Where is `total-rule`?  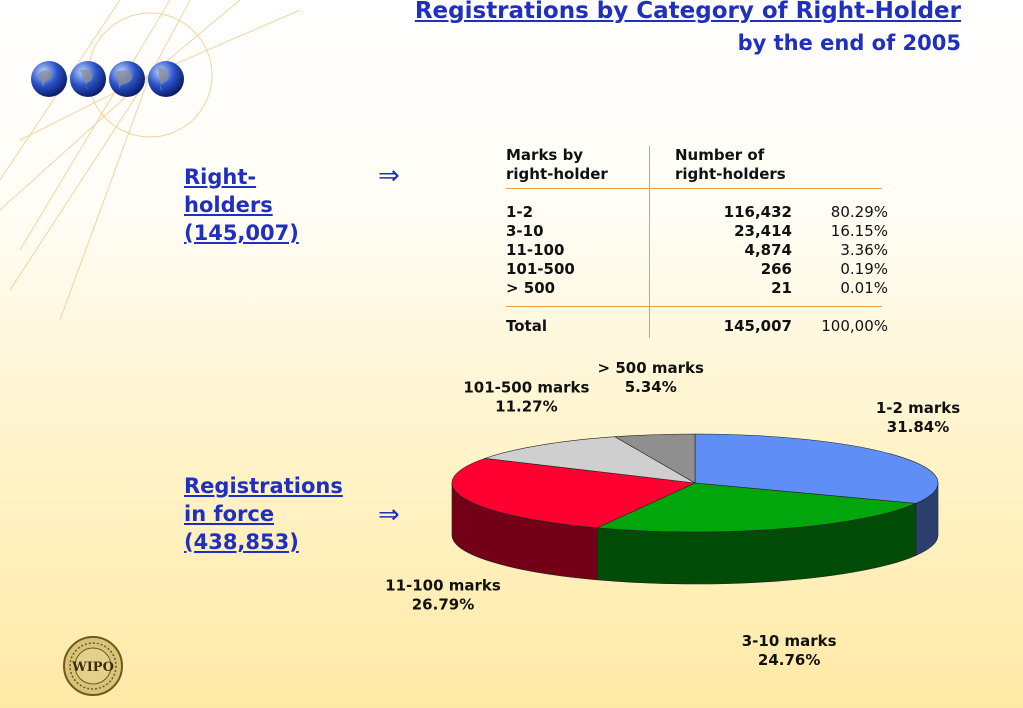
total-rule is located at coordinates (694, 306).